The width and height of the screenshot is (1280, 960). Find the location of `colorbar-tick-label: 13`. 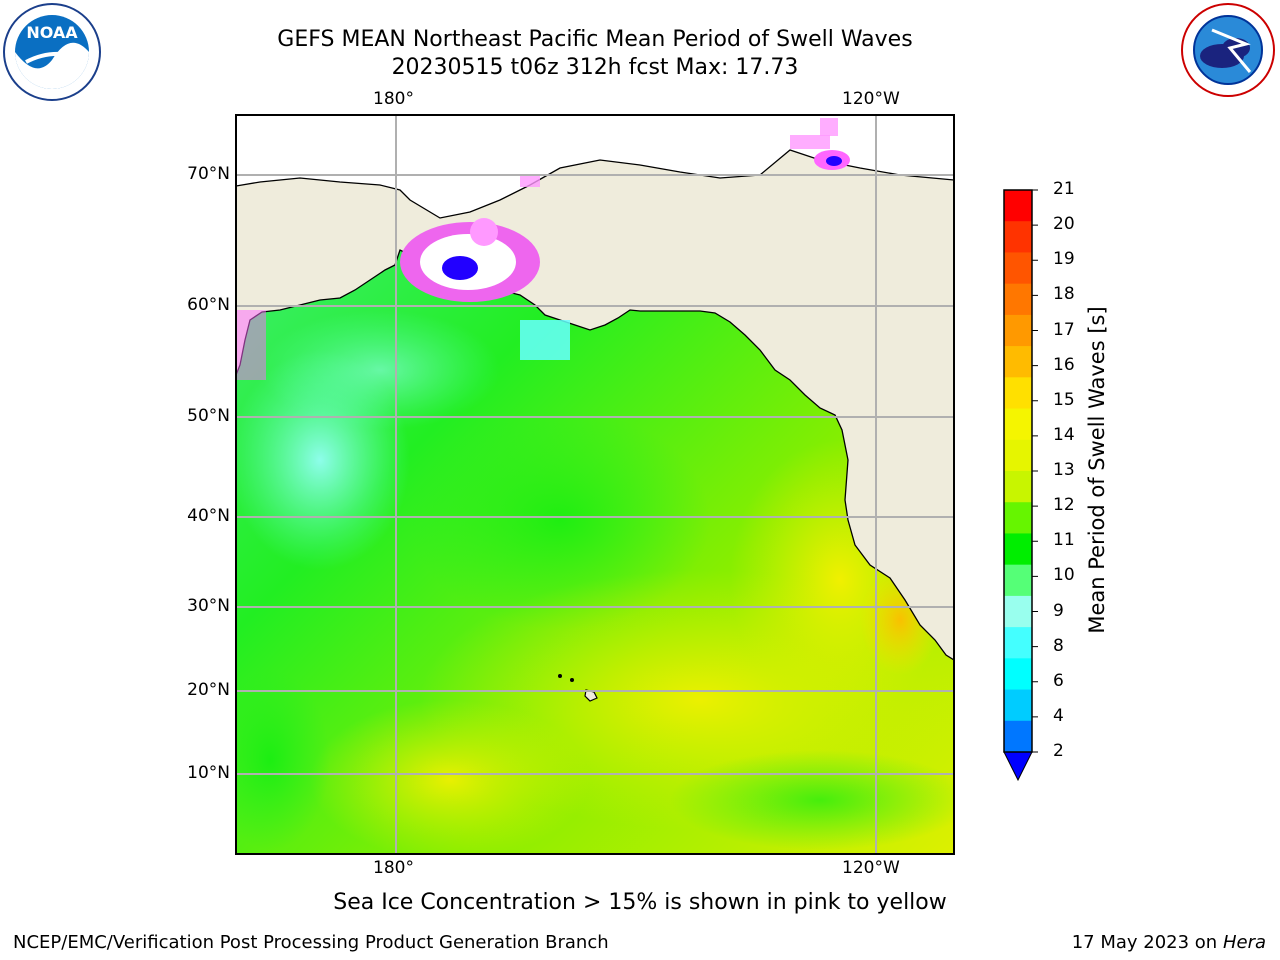

colorbar-tick-label: 13 is located at coordinates (1064, 470).